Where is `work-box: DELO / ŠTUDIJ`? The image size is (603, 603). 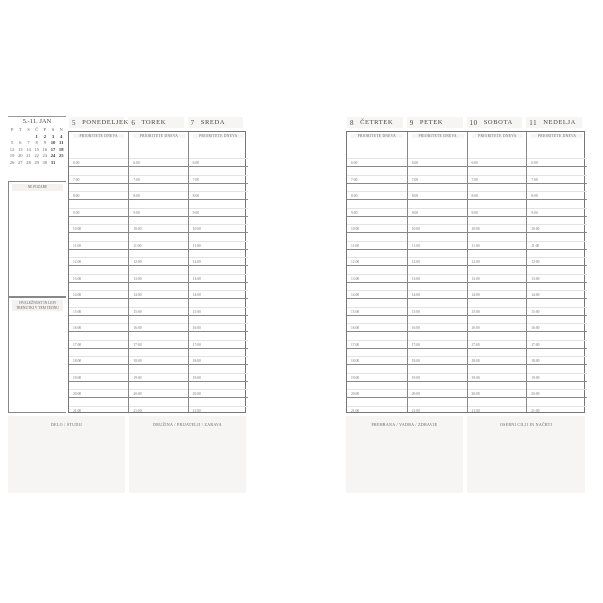 work-box: DELO / ŠTUDIJ is located at coordinates (66, 454).